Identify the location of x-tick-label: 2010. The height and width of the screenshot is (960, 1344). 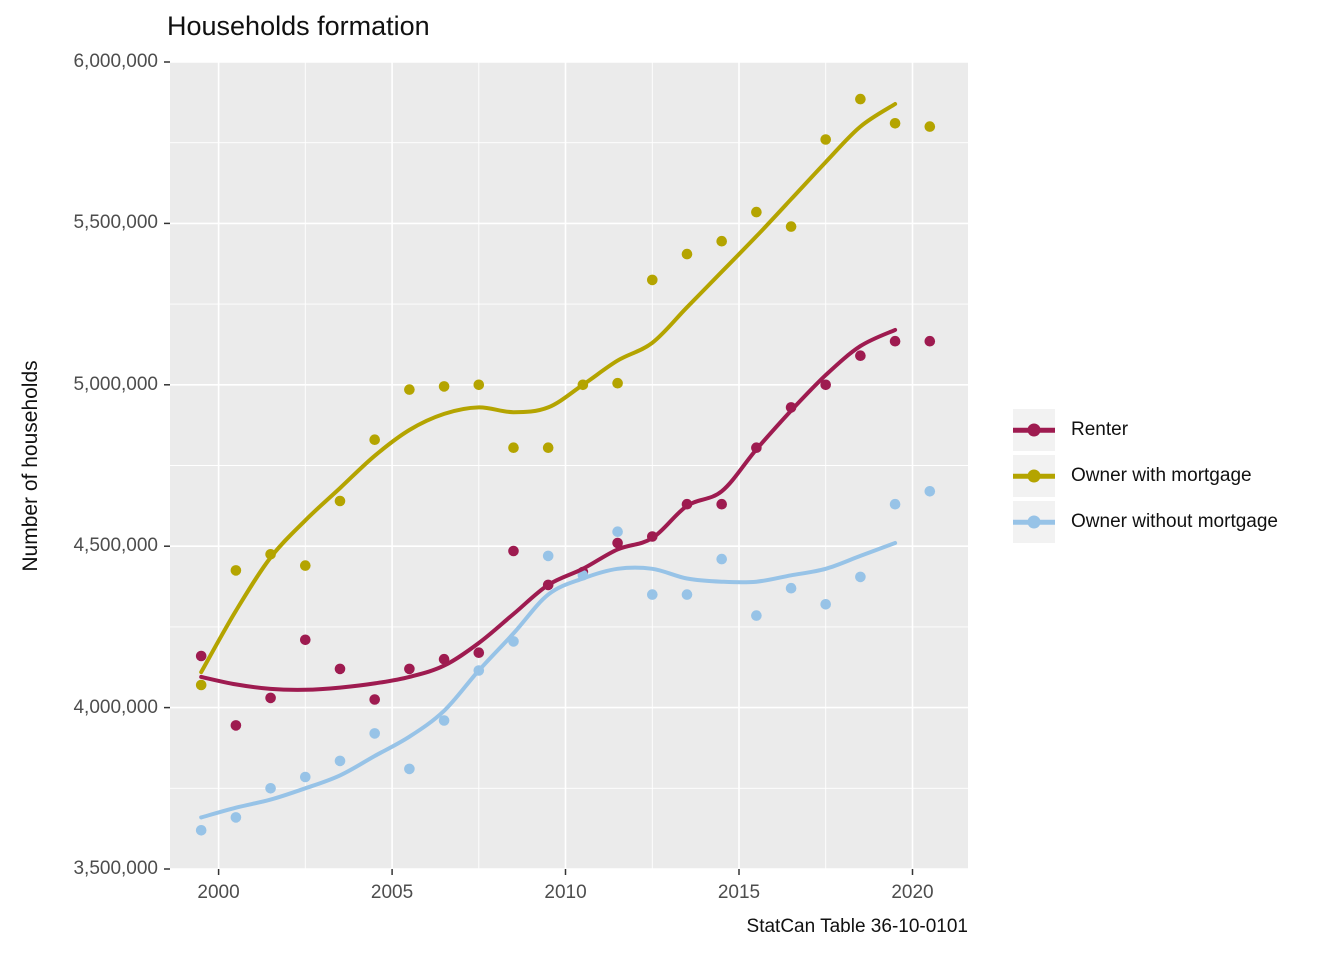
(565, 892).